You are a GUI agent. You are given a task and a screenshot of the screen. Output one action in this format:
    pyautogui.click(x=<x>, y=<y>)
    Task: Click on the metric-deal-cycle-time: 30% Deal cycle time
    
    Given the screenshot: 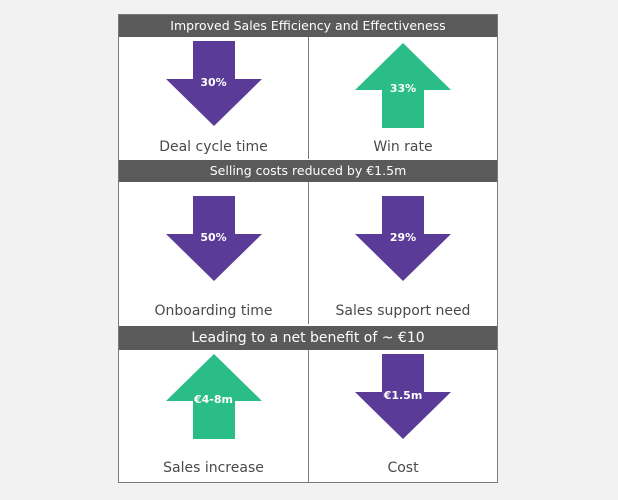 What is the action you would take?
    pyautogui.click(x=213, y=98)
    